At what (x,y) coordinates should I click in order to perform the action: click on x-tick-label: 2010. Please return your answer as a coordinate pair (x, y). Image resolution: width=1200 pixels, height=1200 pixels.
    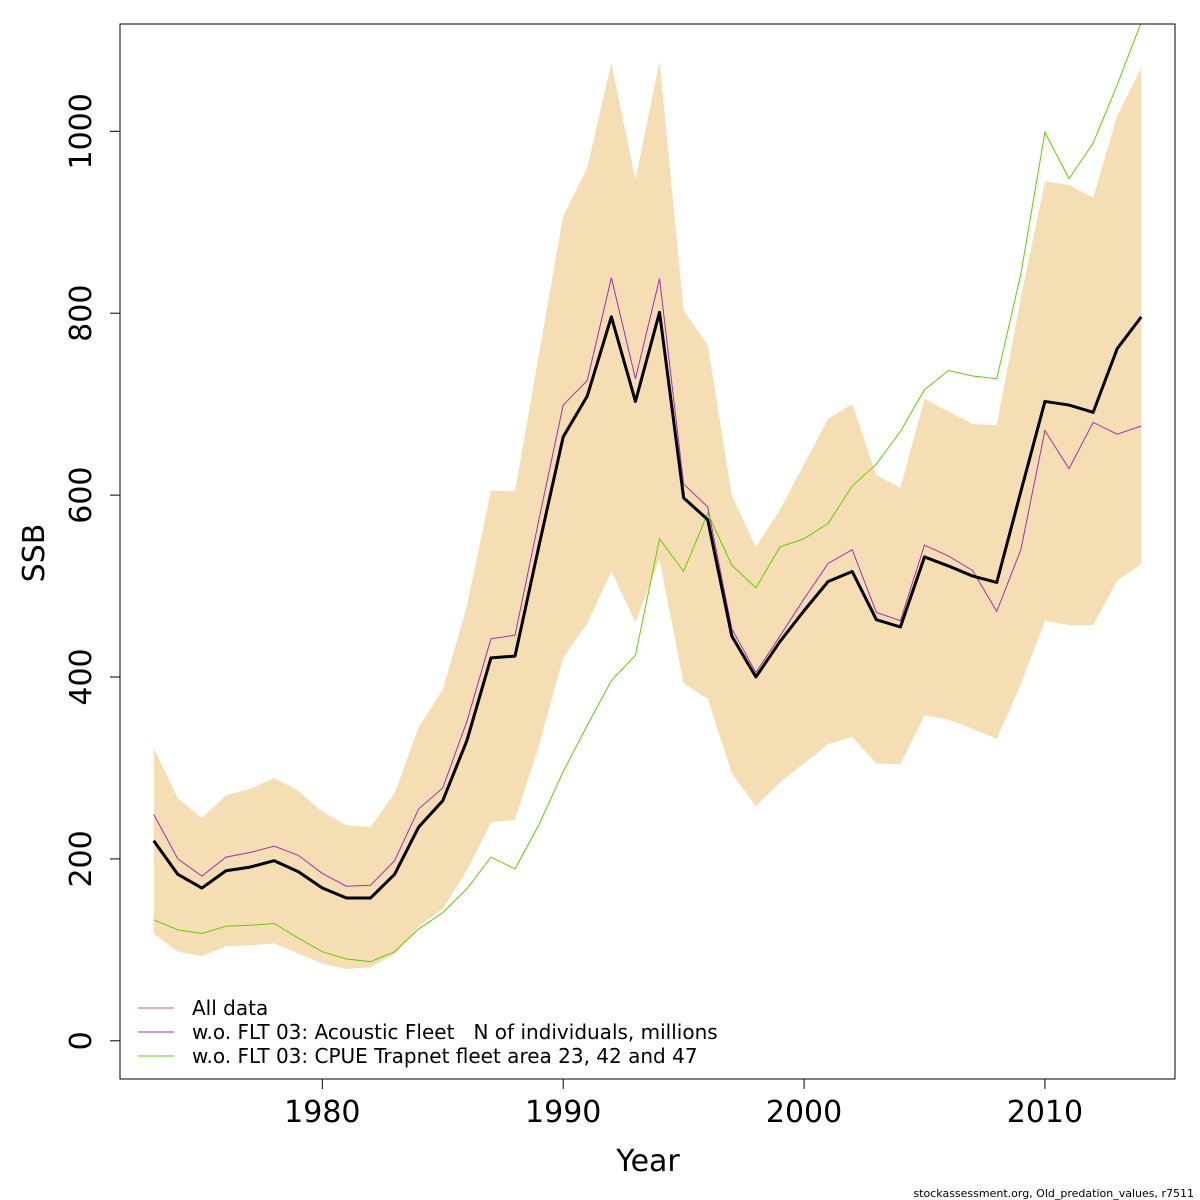
    Looking at the image, I should click on (1045, 1112).